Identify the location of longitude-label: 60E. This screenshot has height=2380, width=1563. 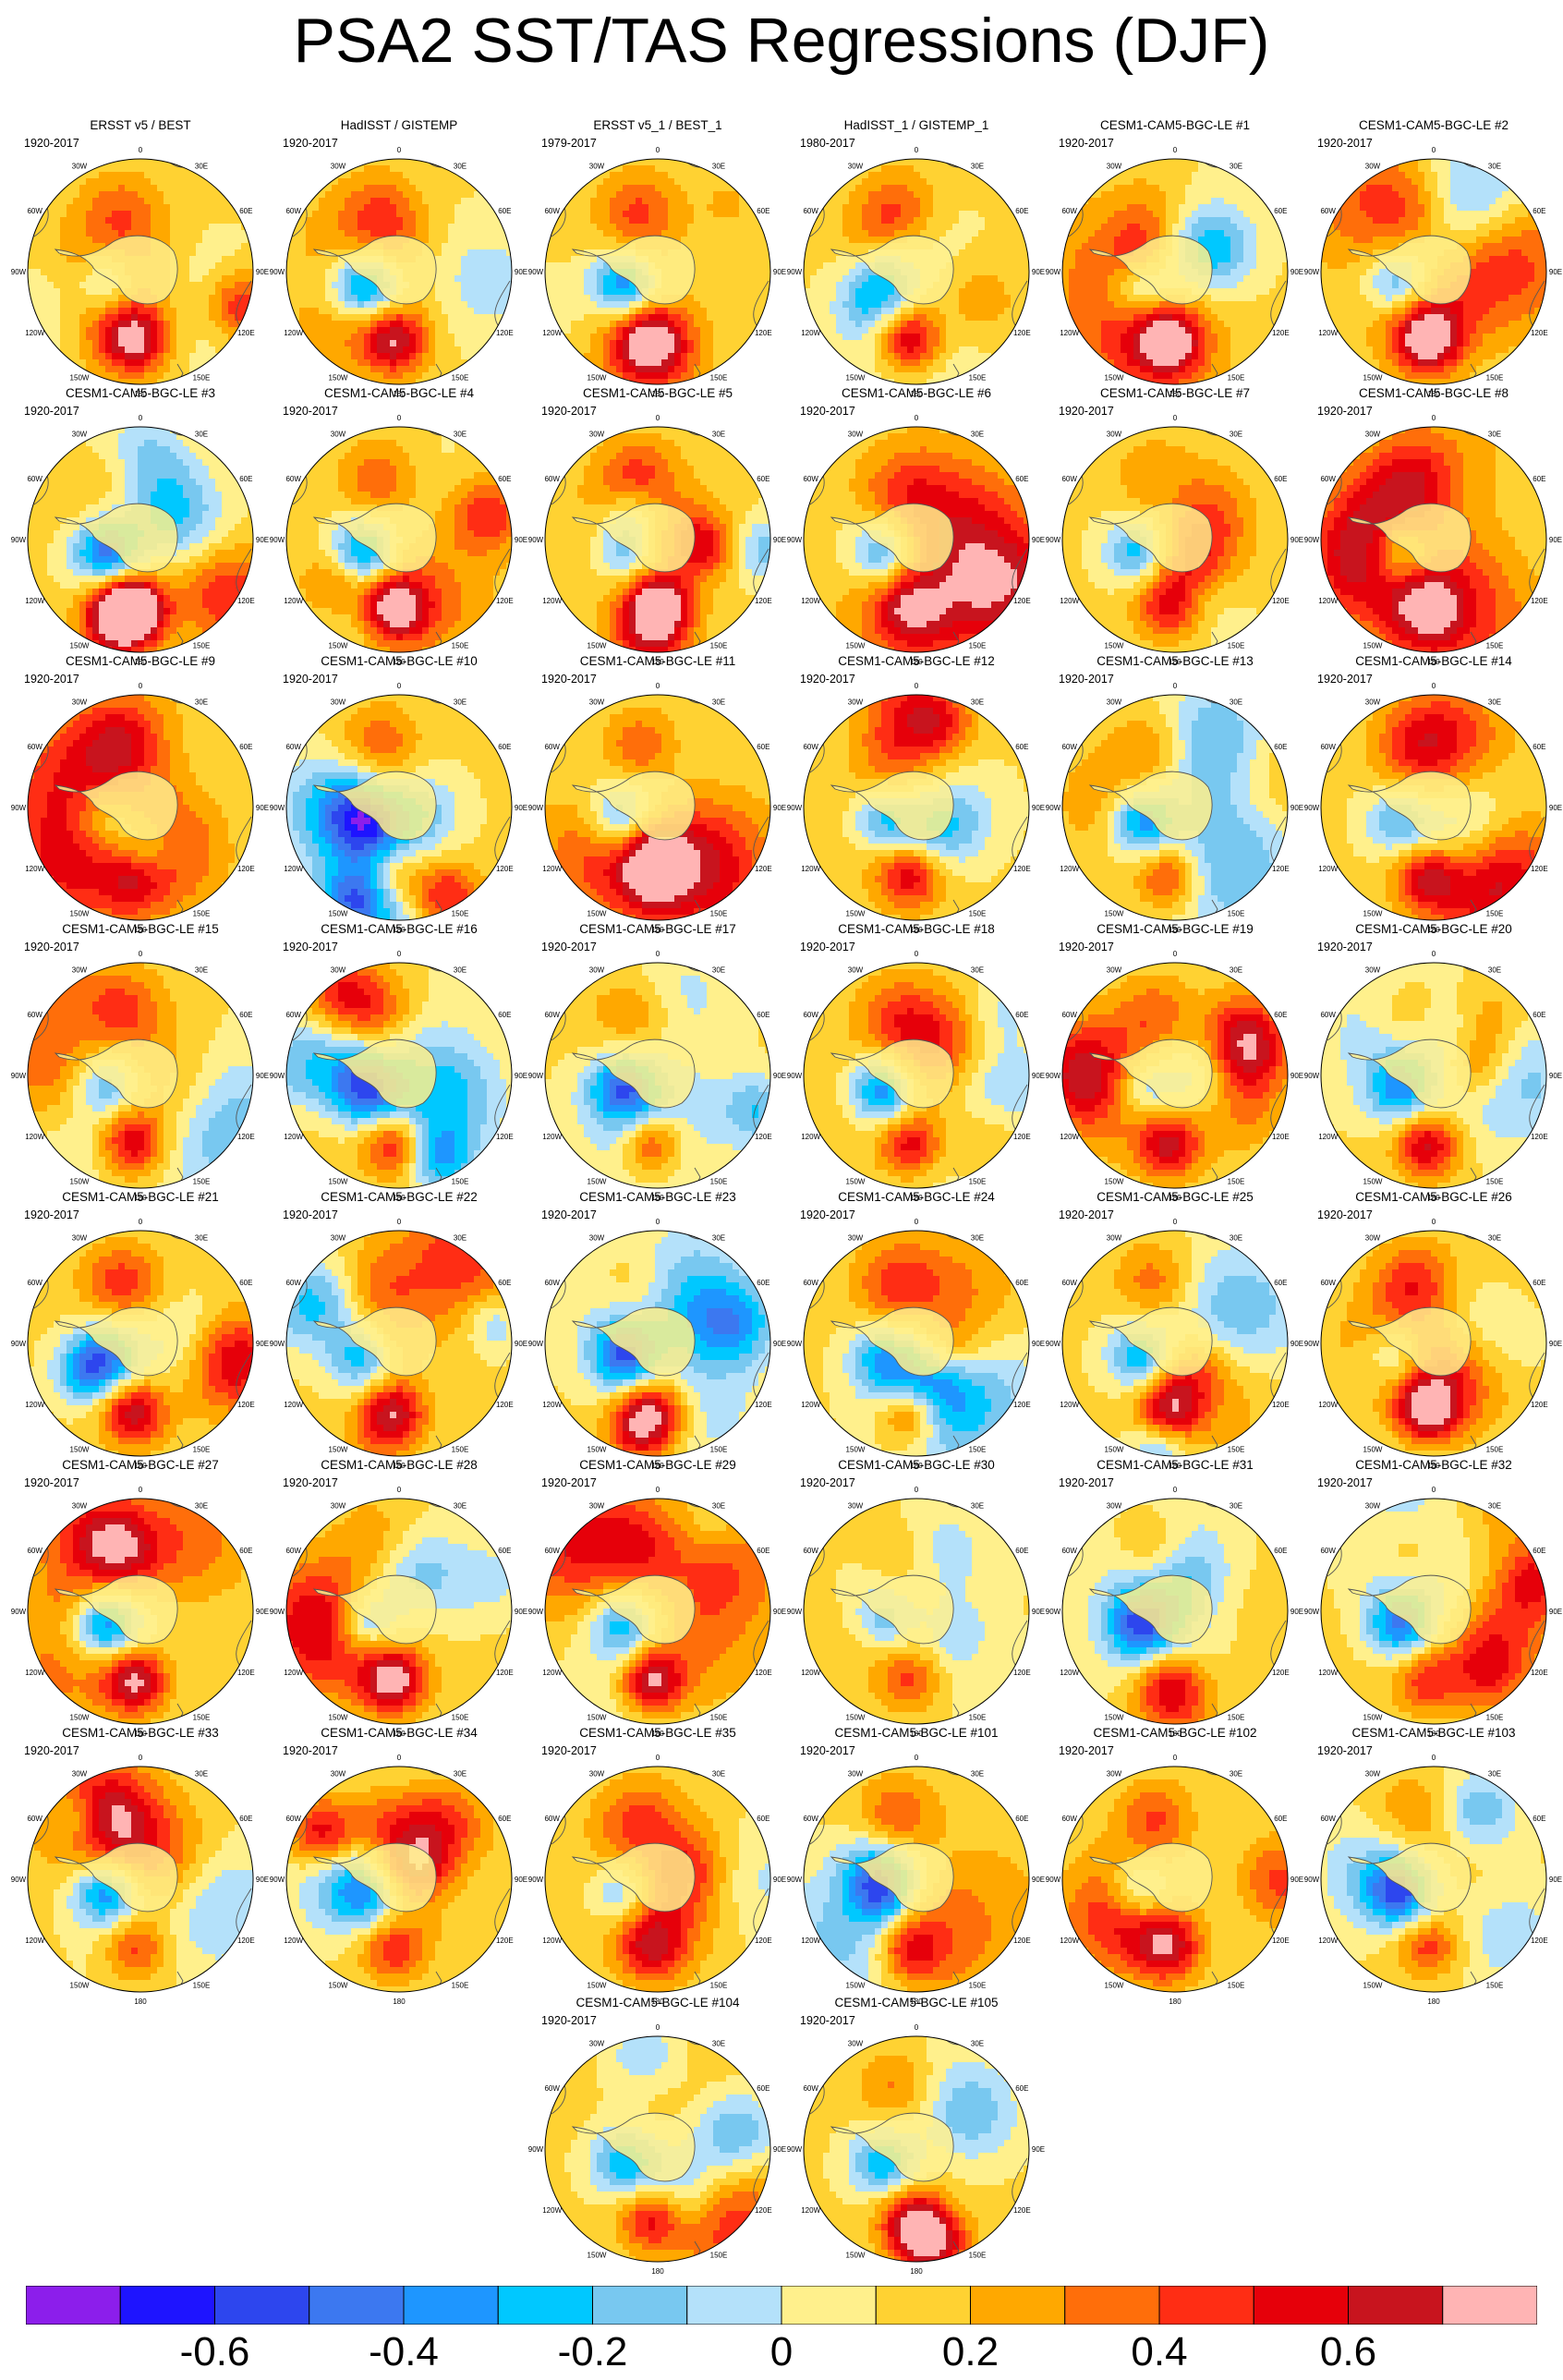
(504, 211).